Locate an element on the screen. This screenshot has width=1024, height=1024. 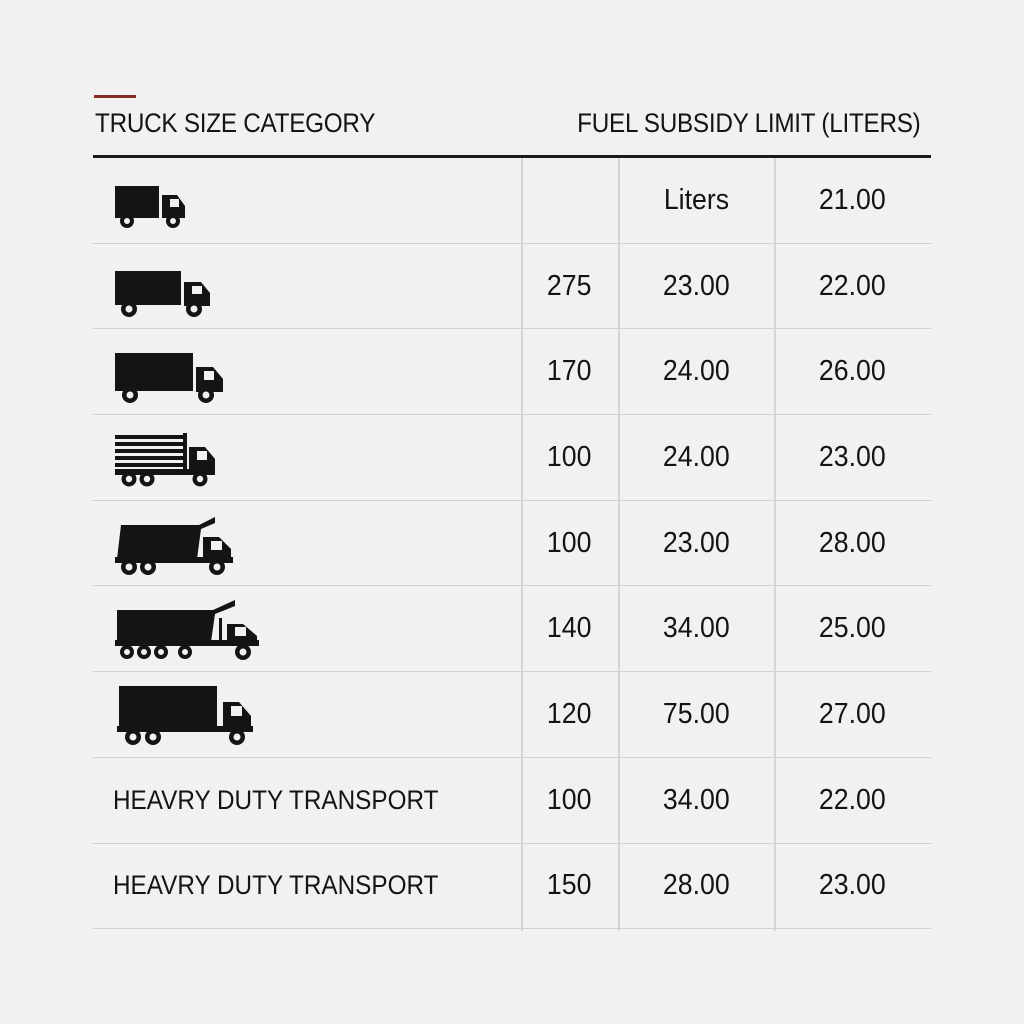
value-cell: 25.00 is located at coordinates (852, 628).